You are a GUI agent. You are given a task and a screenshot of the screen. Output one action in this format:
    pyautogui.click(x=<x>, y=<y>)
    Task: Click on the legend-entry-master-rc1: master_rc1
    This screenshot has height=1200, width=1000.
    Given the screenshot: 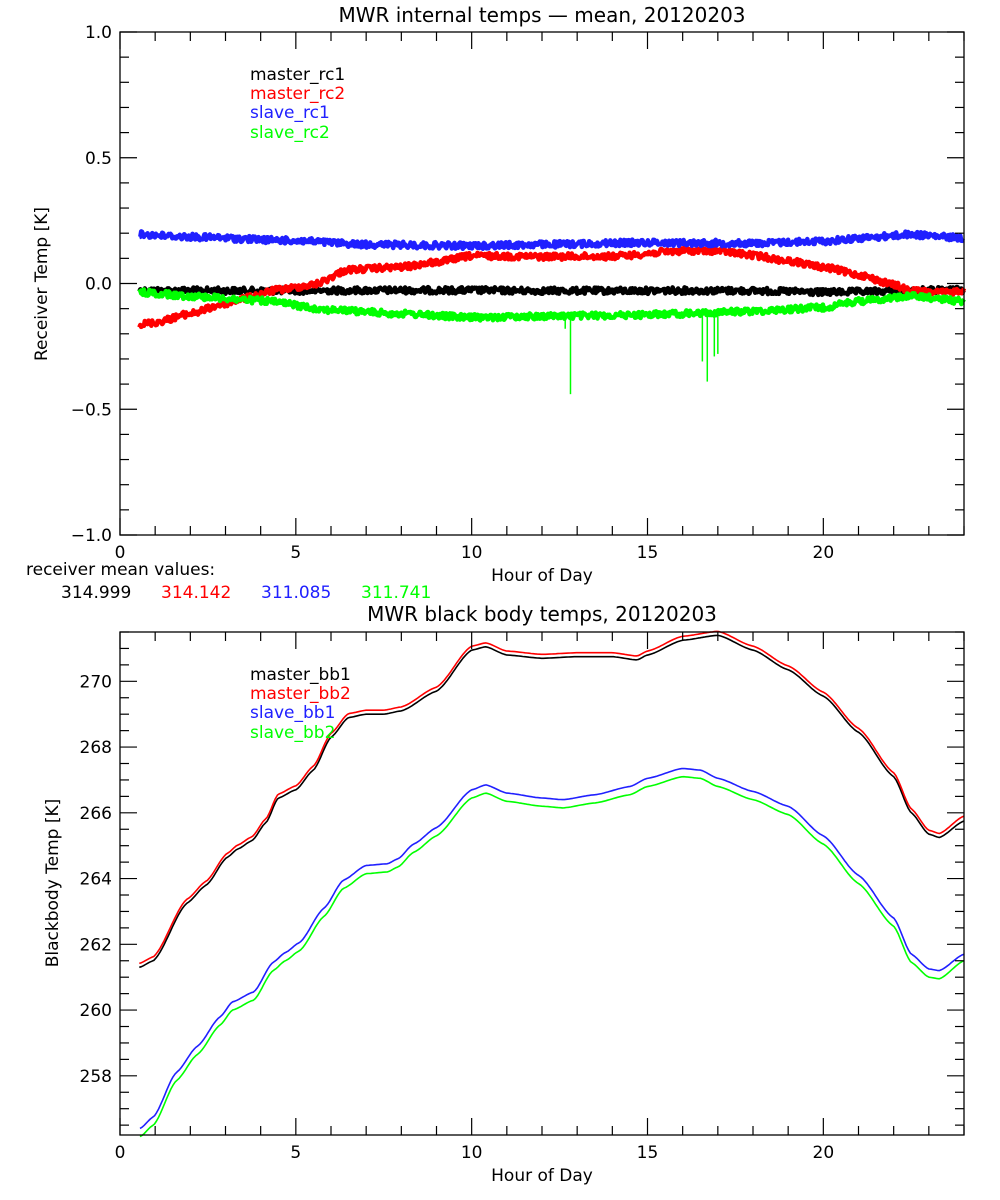 What is the action you would take?
    pyautogui.click(x=297, y=75)
    